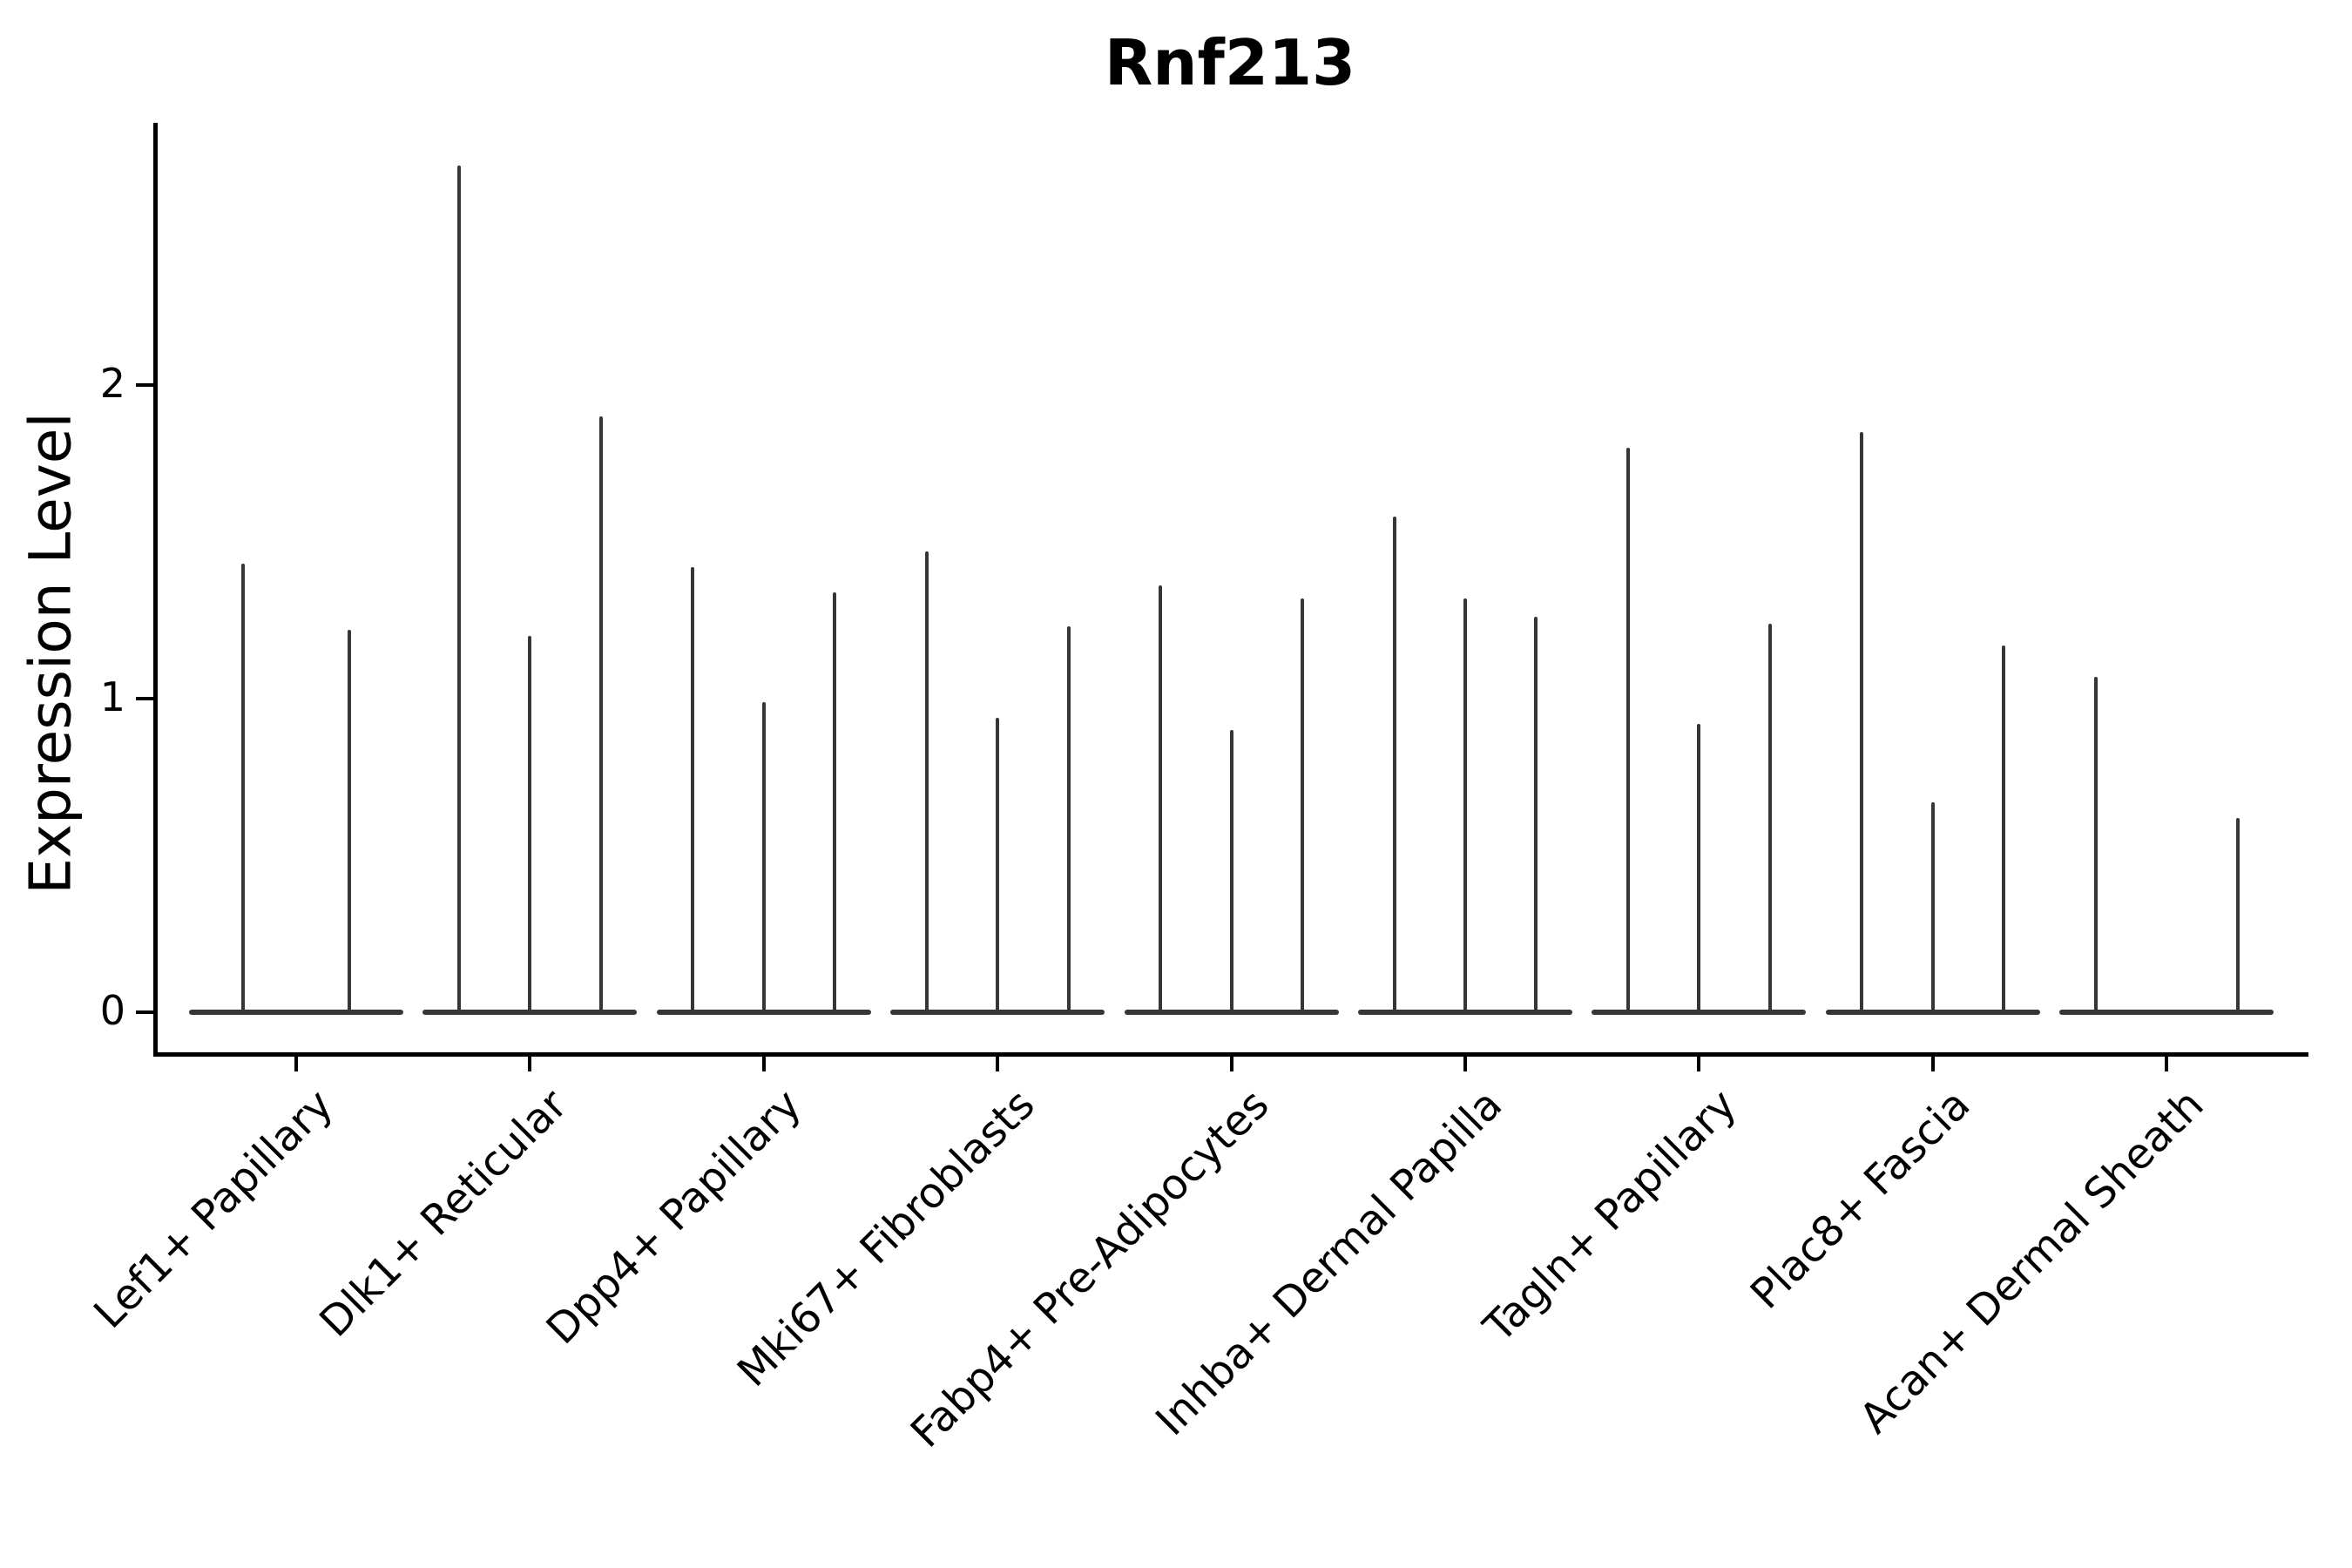  I want to click on x-tick-label: Dlk1+ Reticular, so click(444, 1213).